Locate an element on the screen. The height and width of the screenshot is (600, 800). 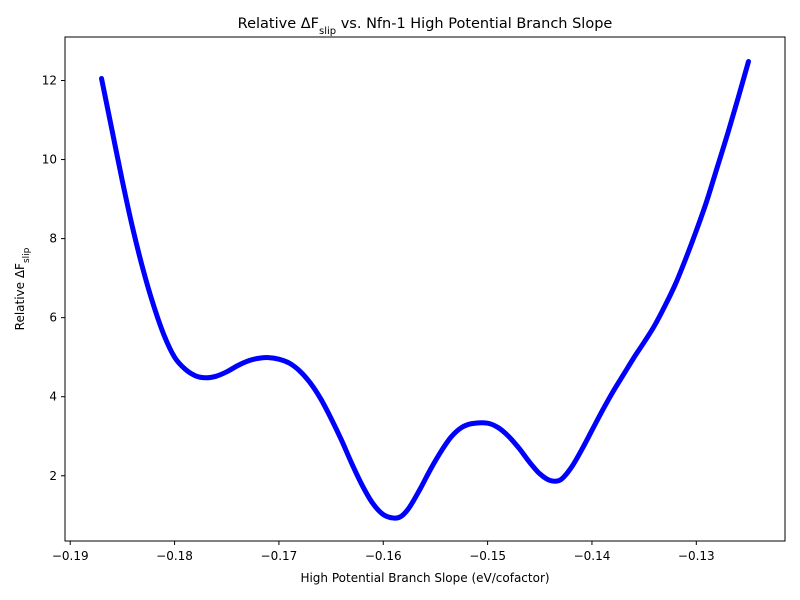
x-tick-label: −0.19 is located at coordinates (70, 556).